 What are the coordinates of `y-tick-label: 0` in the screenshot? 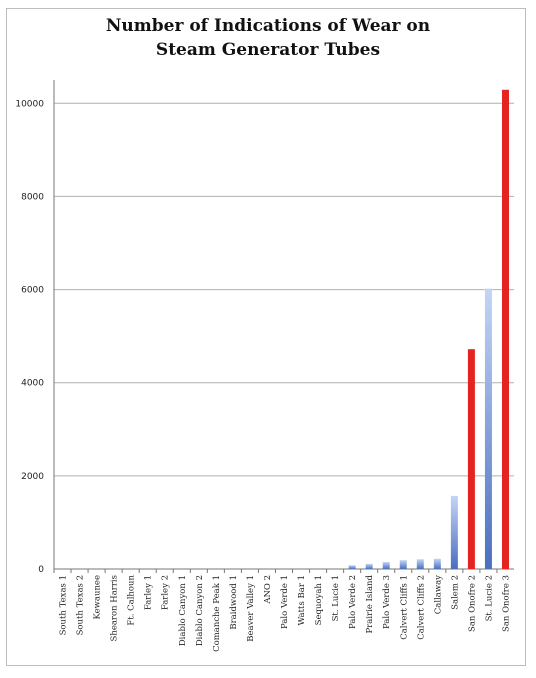 It's located at (41, 570).